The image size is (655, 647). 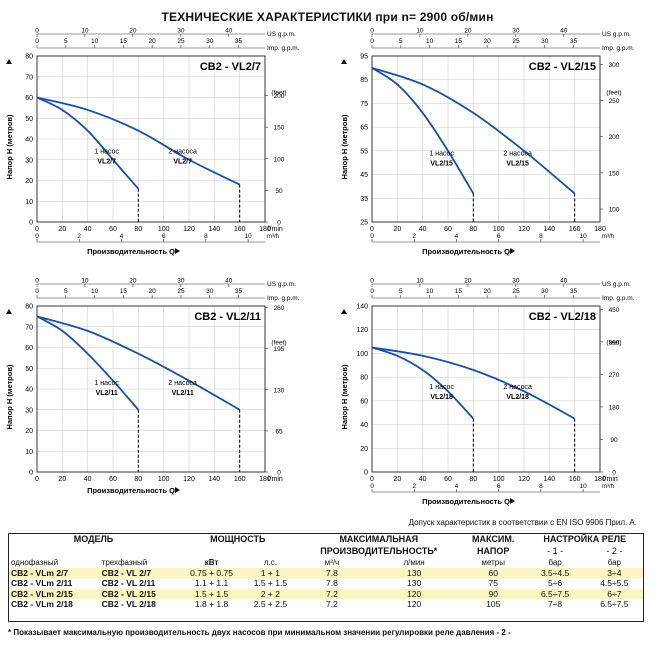 I want to click on three-phase-model: CB2 - VL 2/15, so click(x=138, y=593).